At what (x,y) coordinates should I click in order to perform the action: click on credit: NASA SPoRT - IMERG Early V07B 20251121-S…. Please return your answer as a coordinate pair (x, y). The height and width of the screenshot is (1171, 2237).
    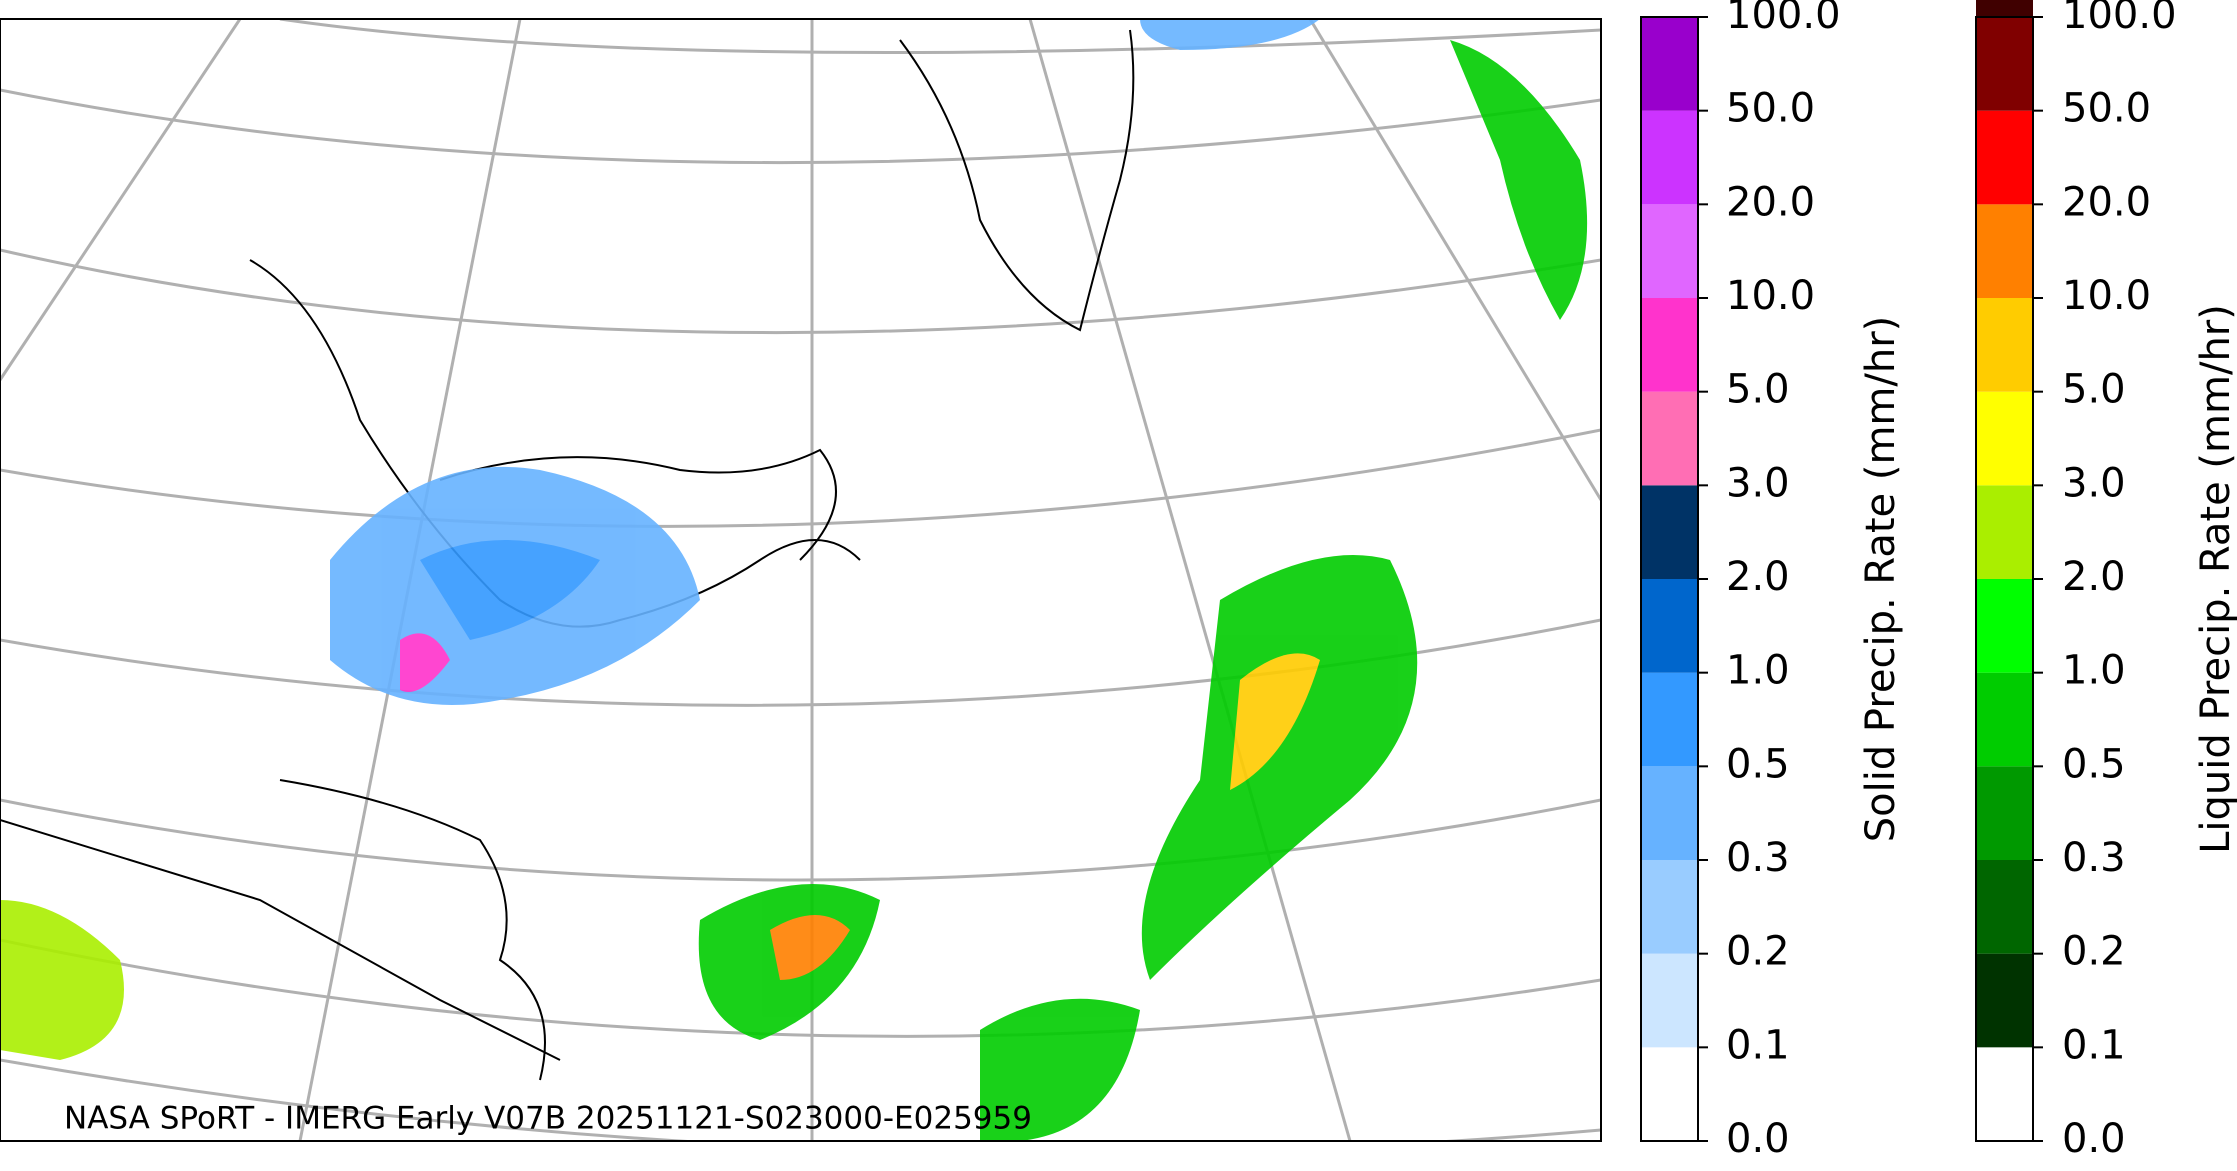
    Looking at the image, I should click on (548, 1119).